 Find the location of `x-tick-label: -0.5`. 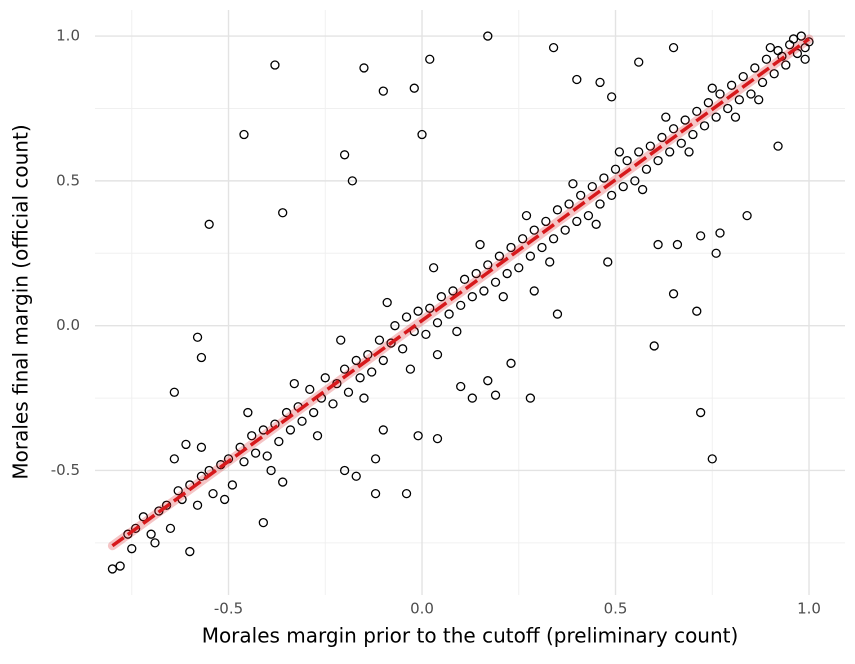

x-tick-label: -0.5 is located at coordinates (228, 609).